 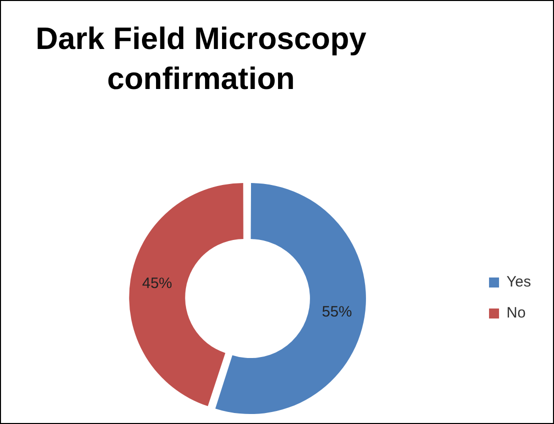 I want to click on chart-title: Dark Field Microscopy confirmation, so click(x=201, y=59).